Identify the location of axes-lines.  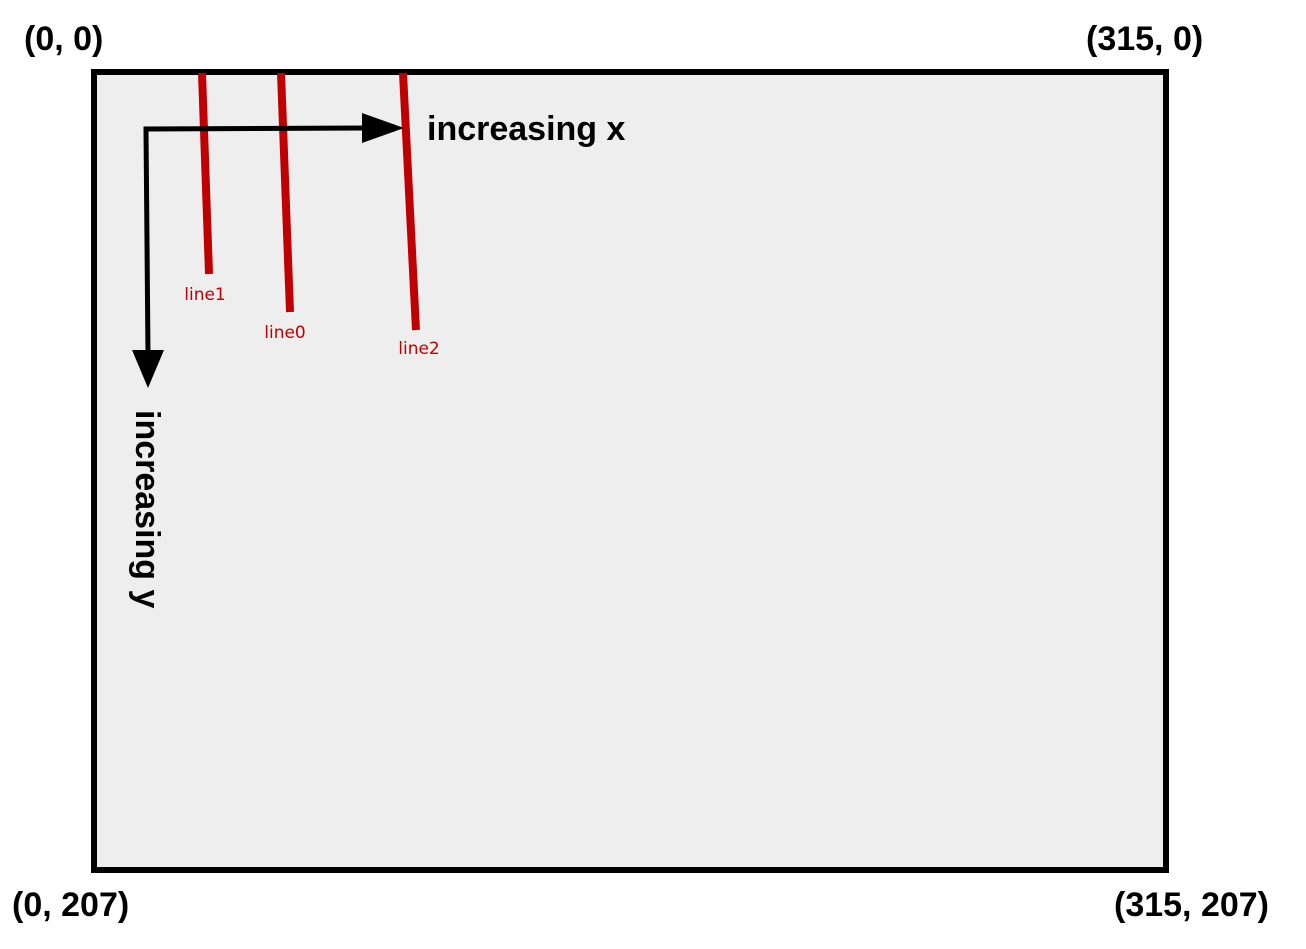
(255, 241).